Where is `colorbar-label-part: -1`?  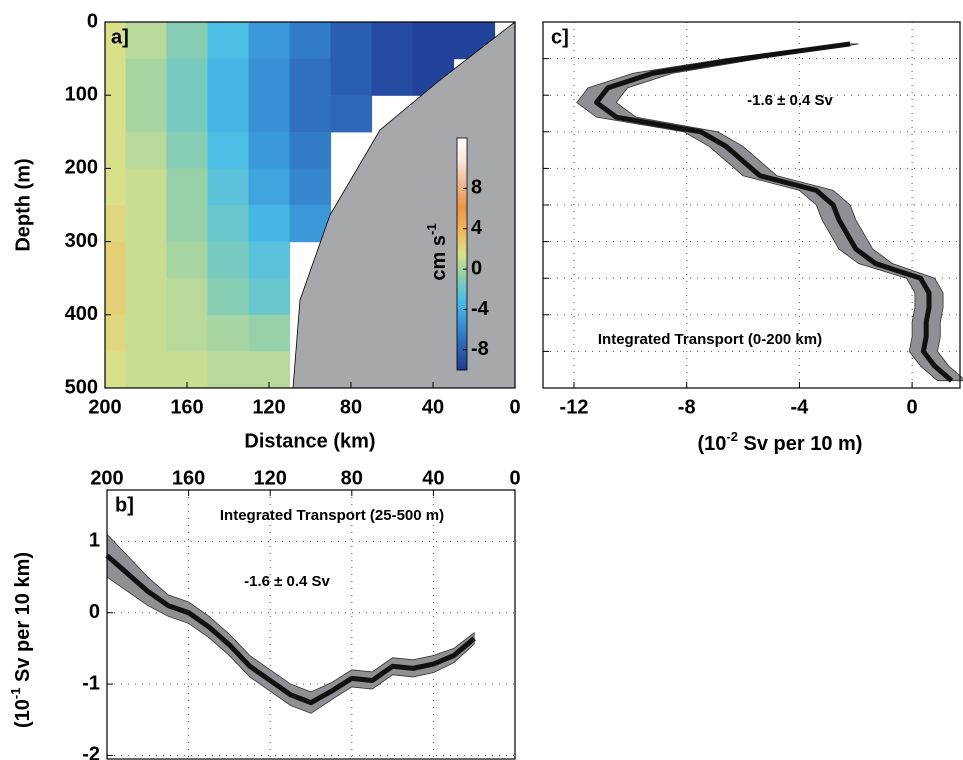
colorbar-label-part: -1 is located at coordinates (431, 229).